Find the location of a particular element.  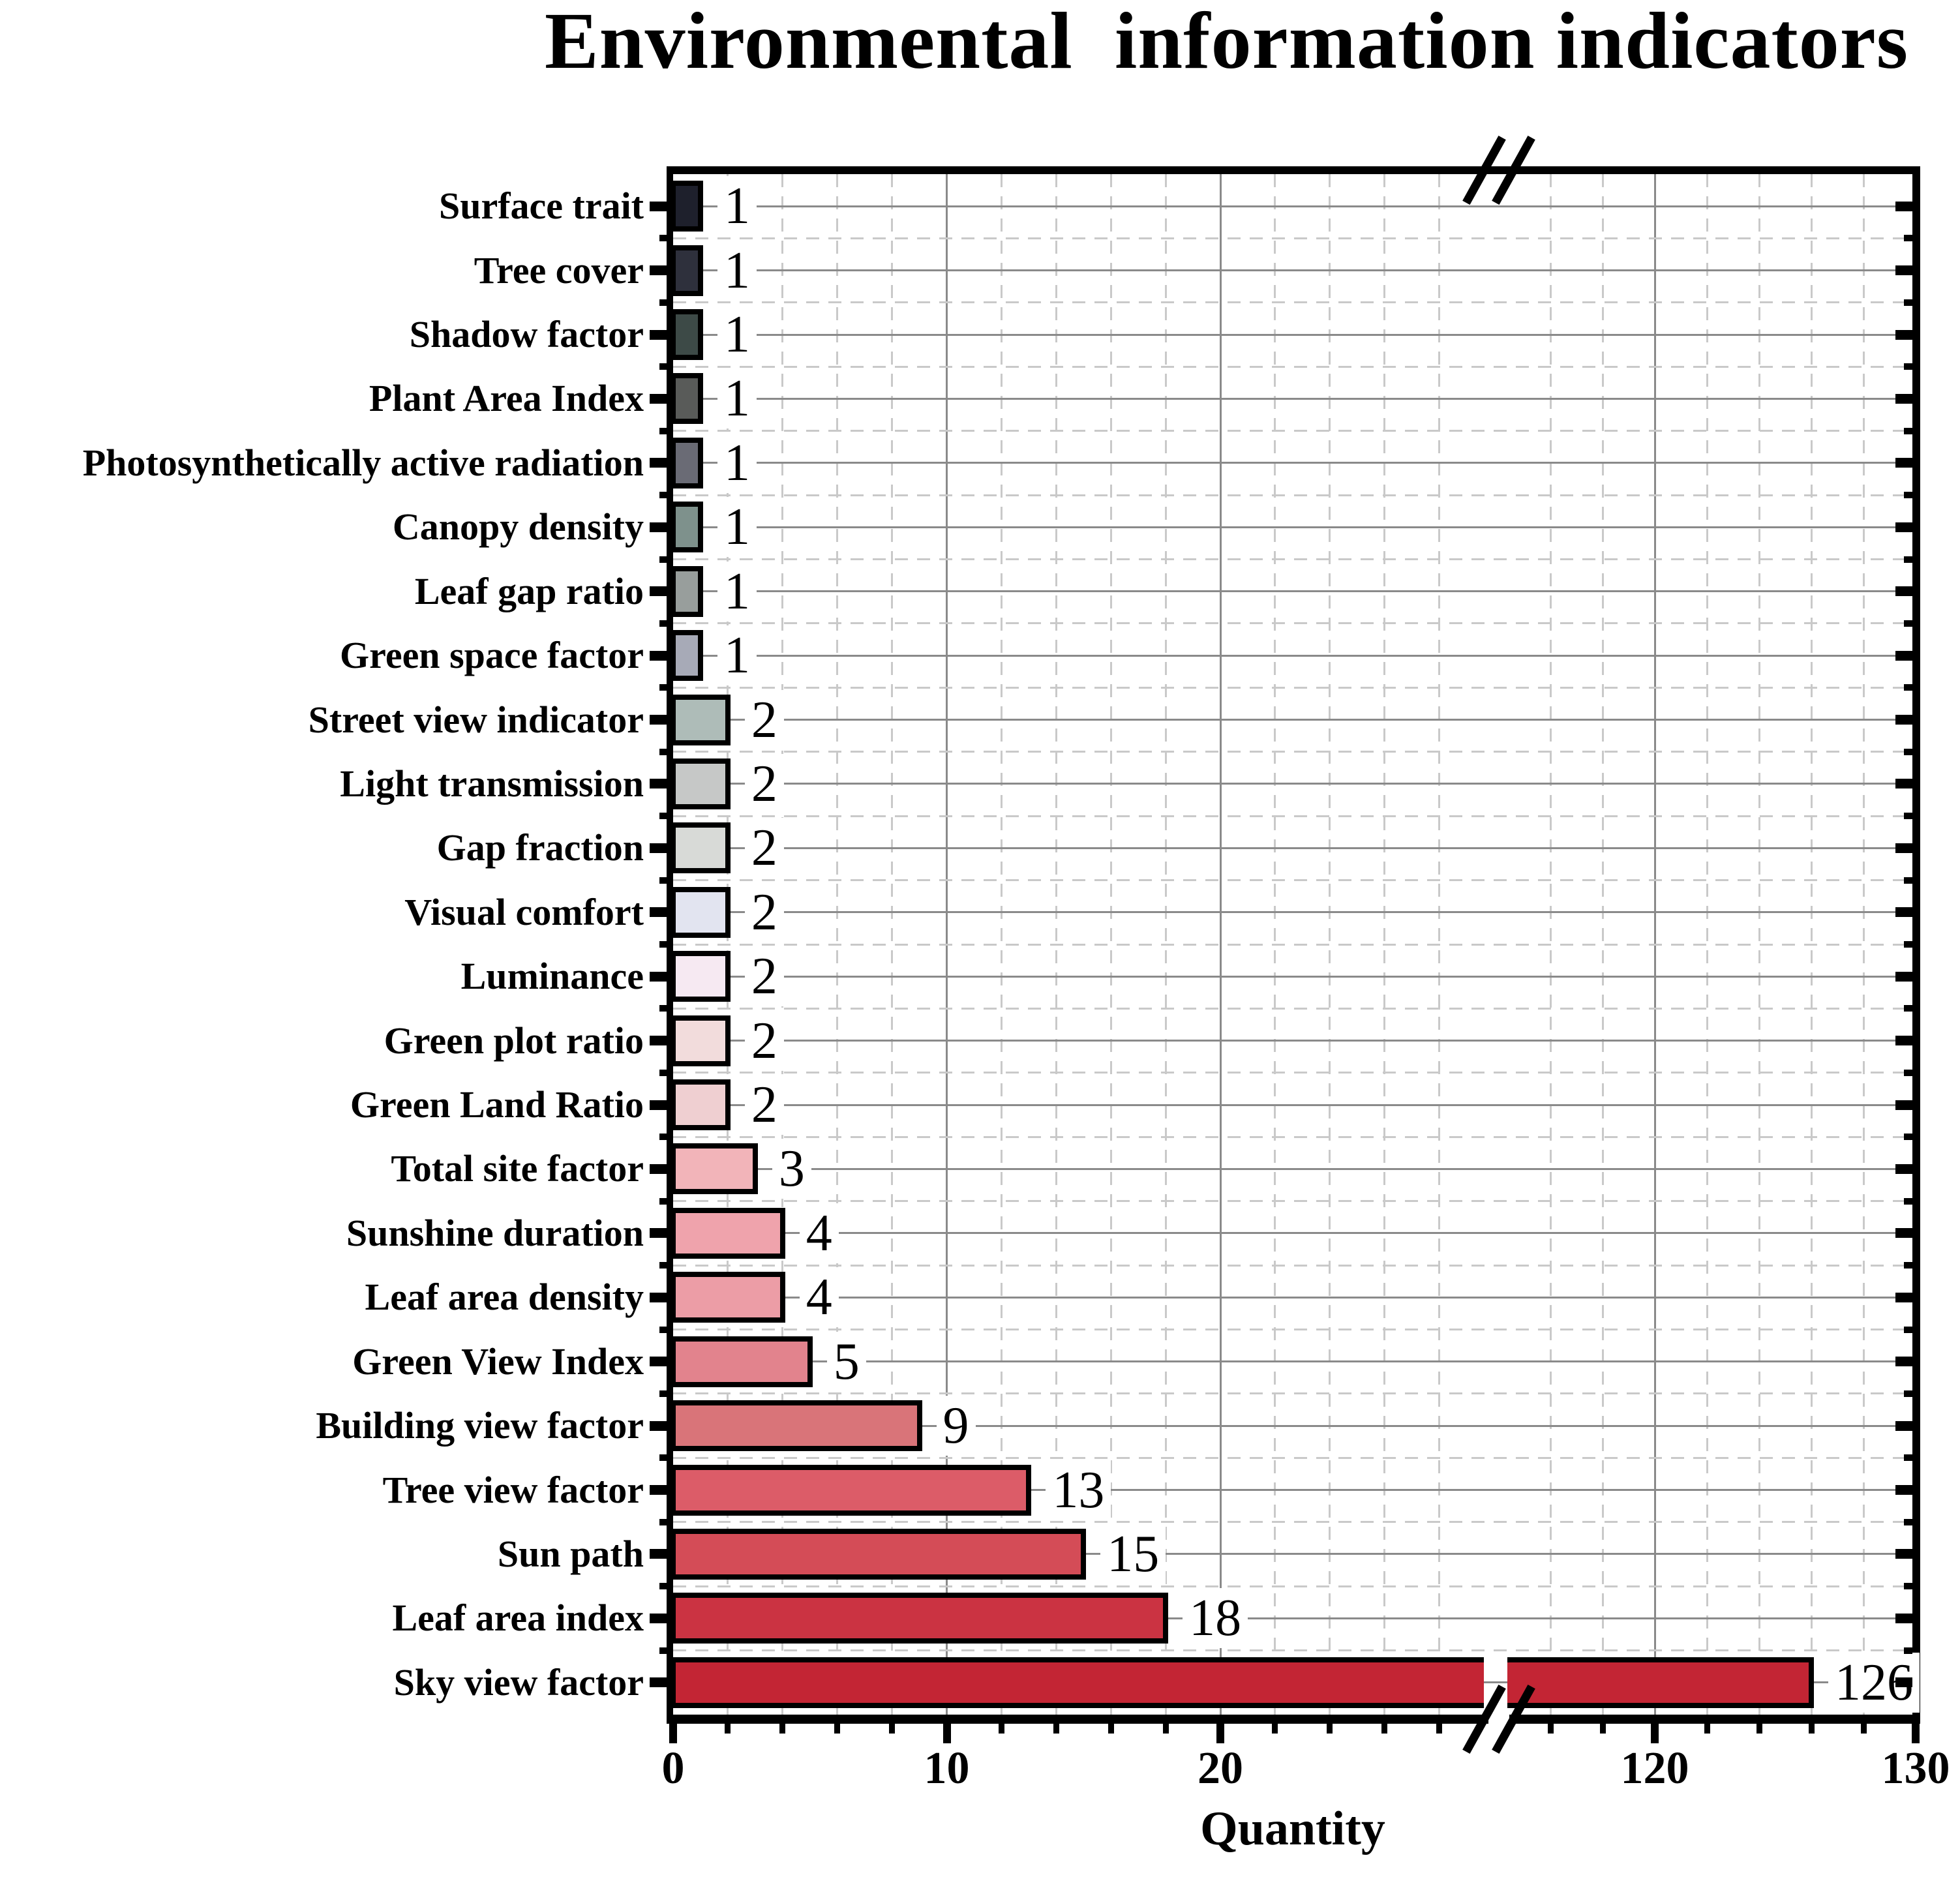

x-axis-tick-label: 0 is located at coordinates (673, 1768).